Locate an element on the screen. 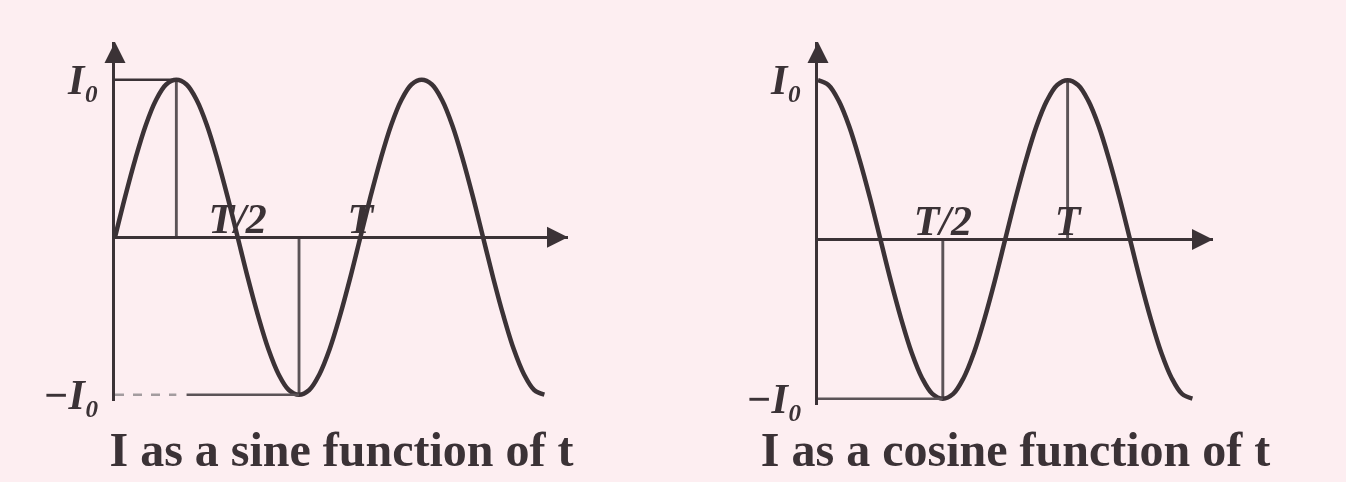  text: I as a sine function of t is located at coordinates (341, 450).